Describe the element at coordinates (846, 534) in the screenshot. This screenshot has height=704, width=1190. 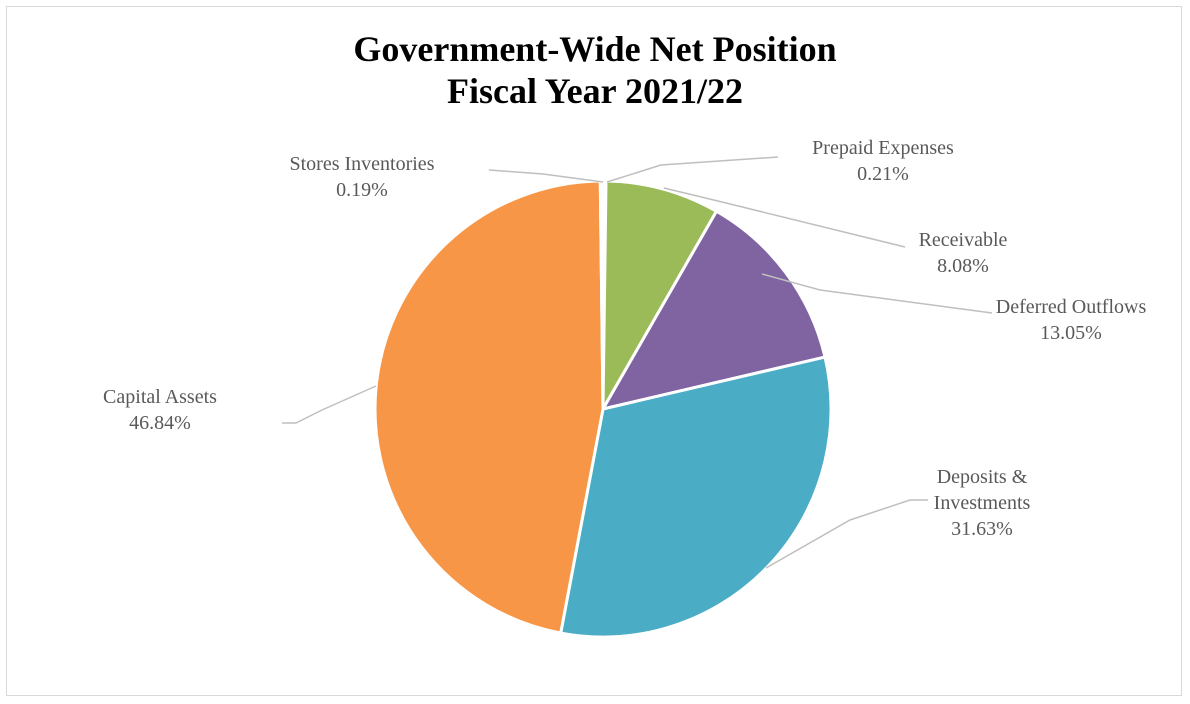
I see `leader-line-deposits-investments` at that location.